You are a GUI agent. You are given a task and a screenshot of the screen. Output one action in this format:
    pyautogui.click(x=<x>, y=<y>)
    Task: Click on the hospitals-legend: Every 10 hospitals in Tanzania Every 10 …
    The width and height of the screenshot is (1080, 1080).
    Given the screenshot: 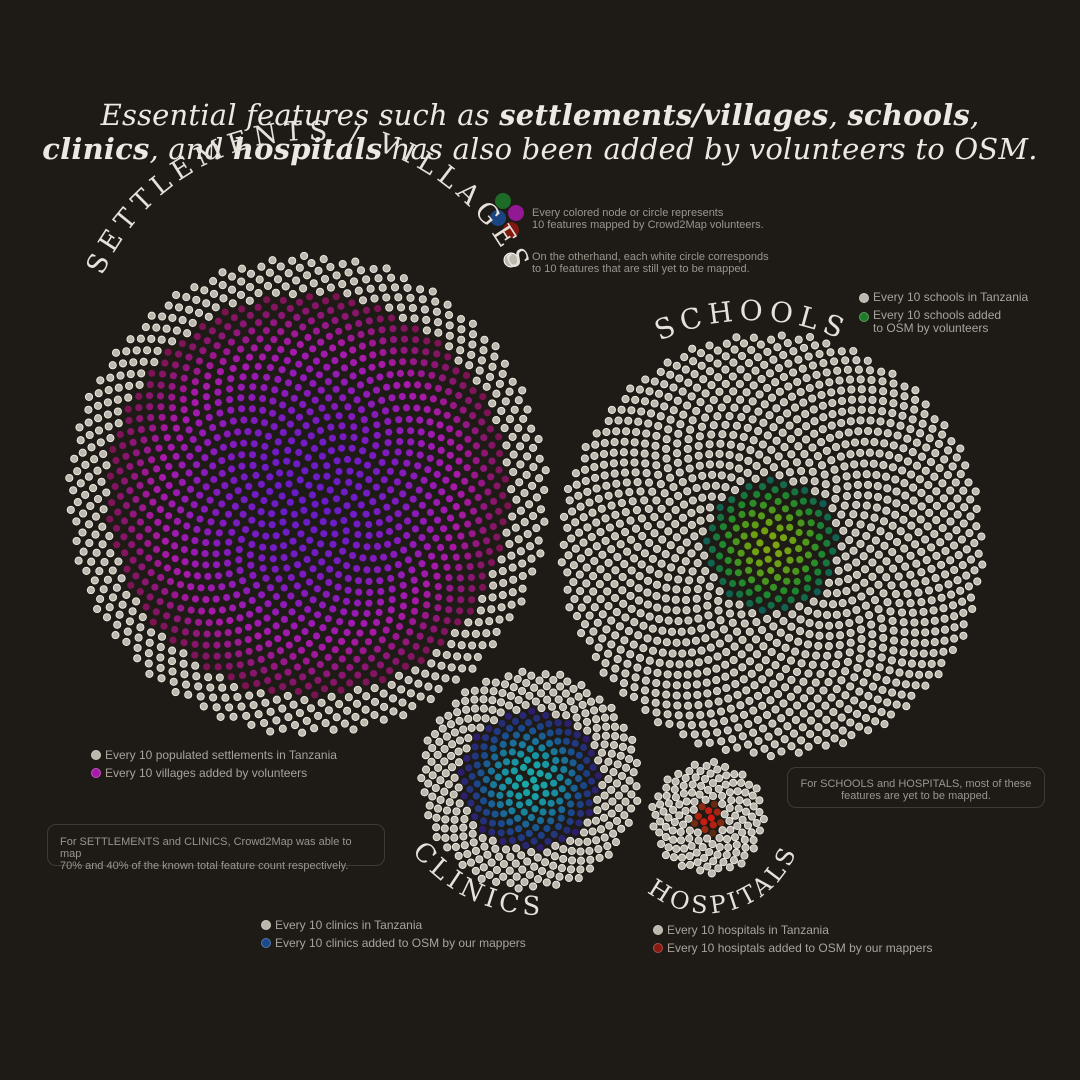 What is the action you would take?
    pyautogui.click(x=792, y=939)
    